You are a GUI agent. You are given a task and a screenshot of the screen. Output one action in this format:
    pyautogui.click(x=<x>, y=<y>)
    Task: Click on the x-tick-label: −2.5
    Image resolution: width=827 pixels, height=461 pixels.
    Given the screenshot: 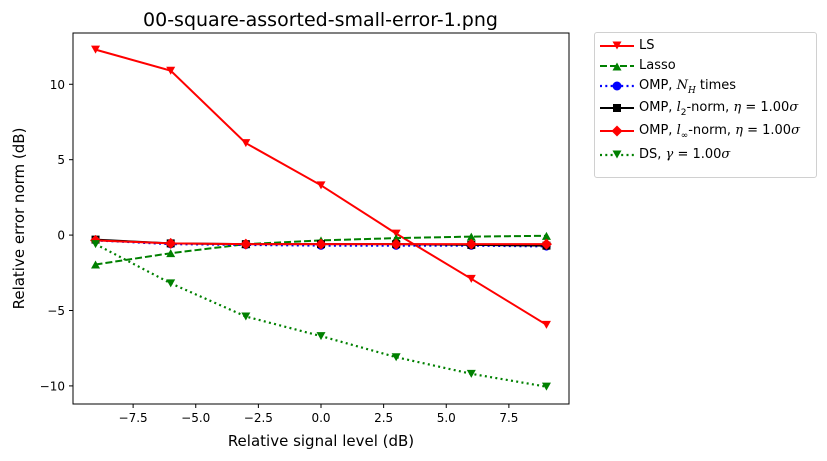 What is the action you would take?
    pyautogui.click(x=258, y=418)
    